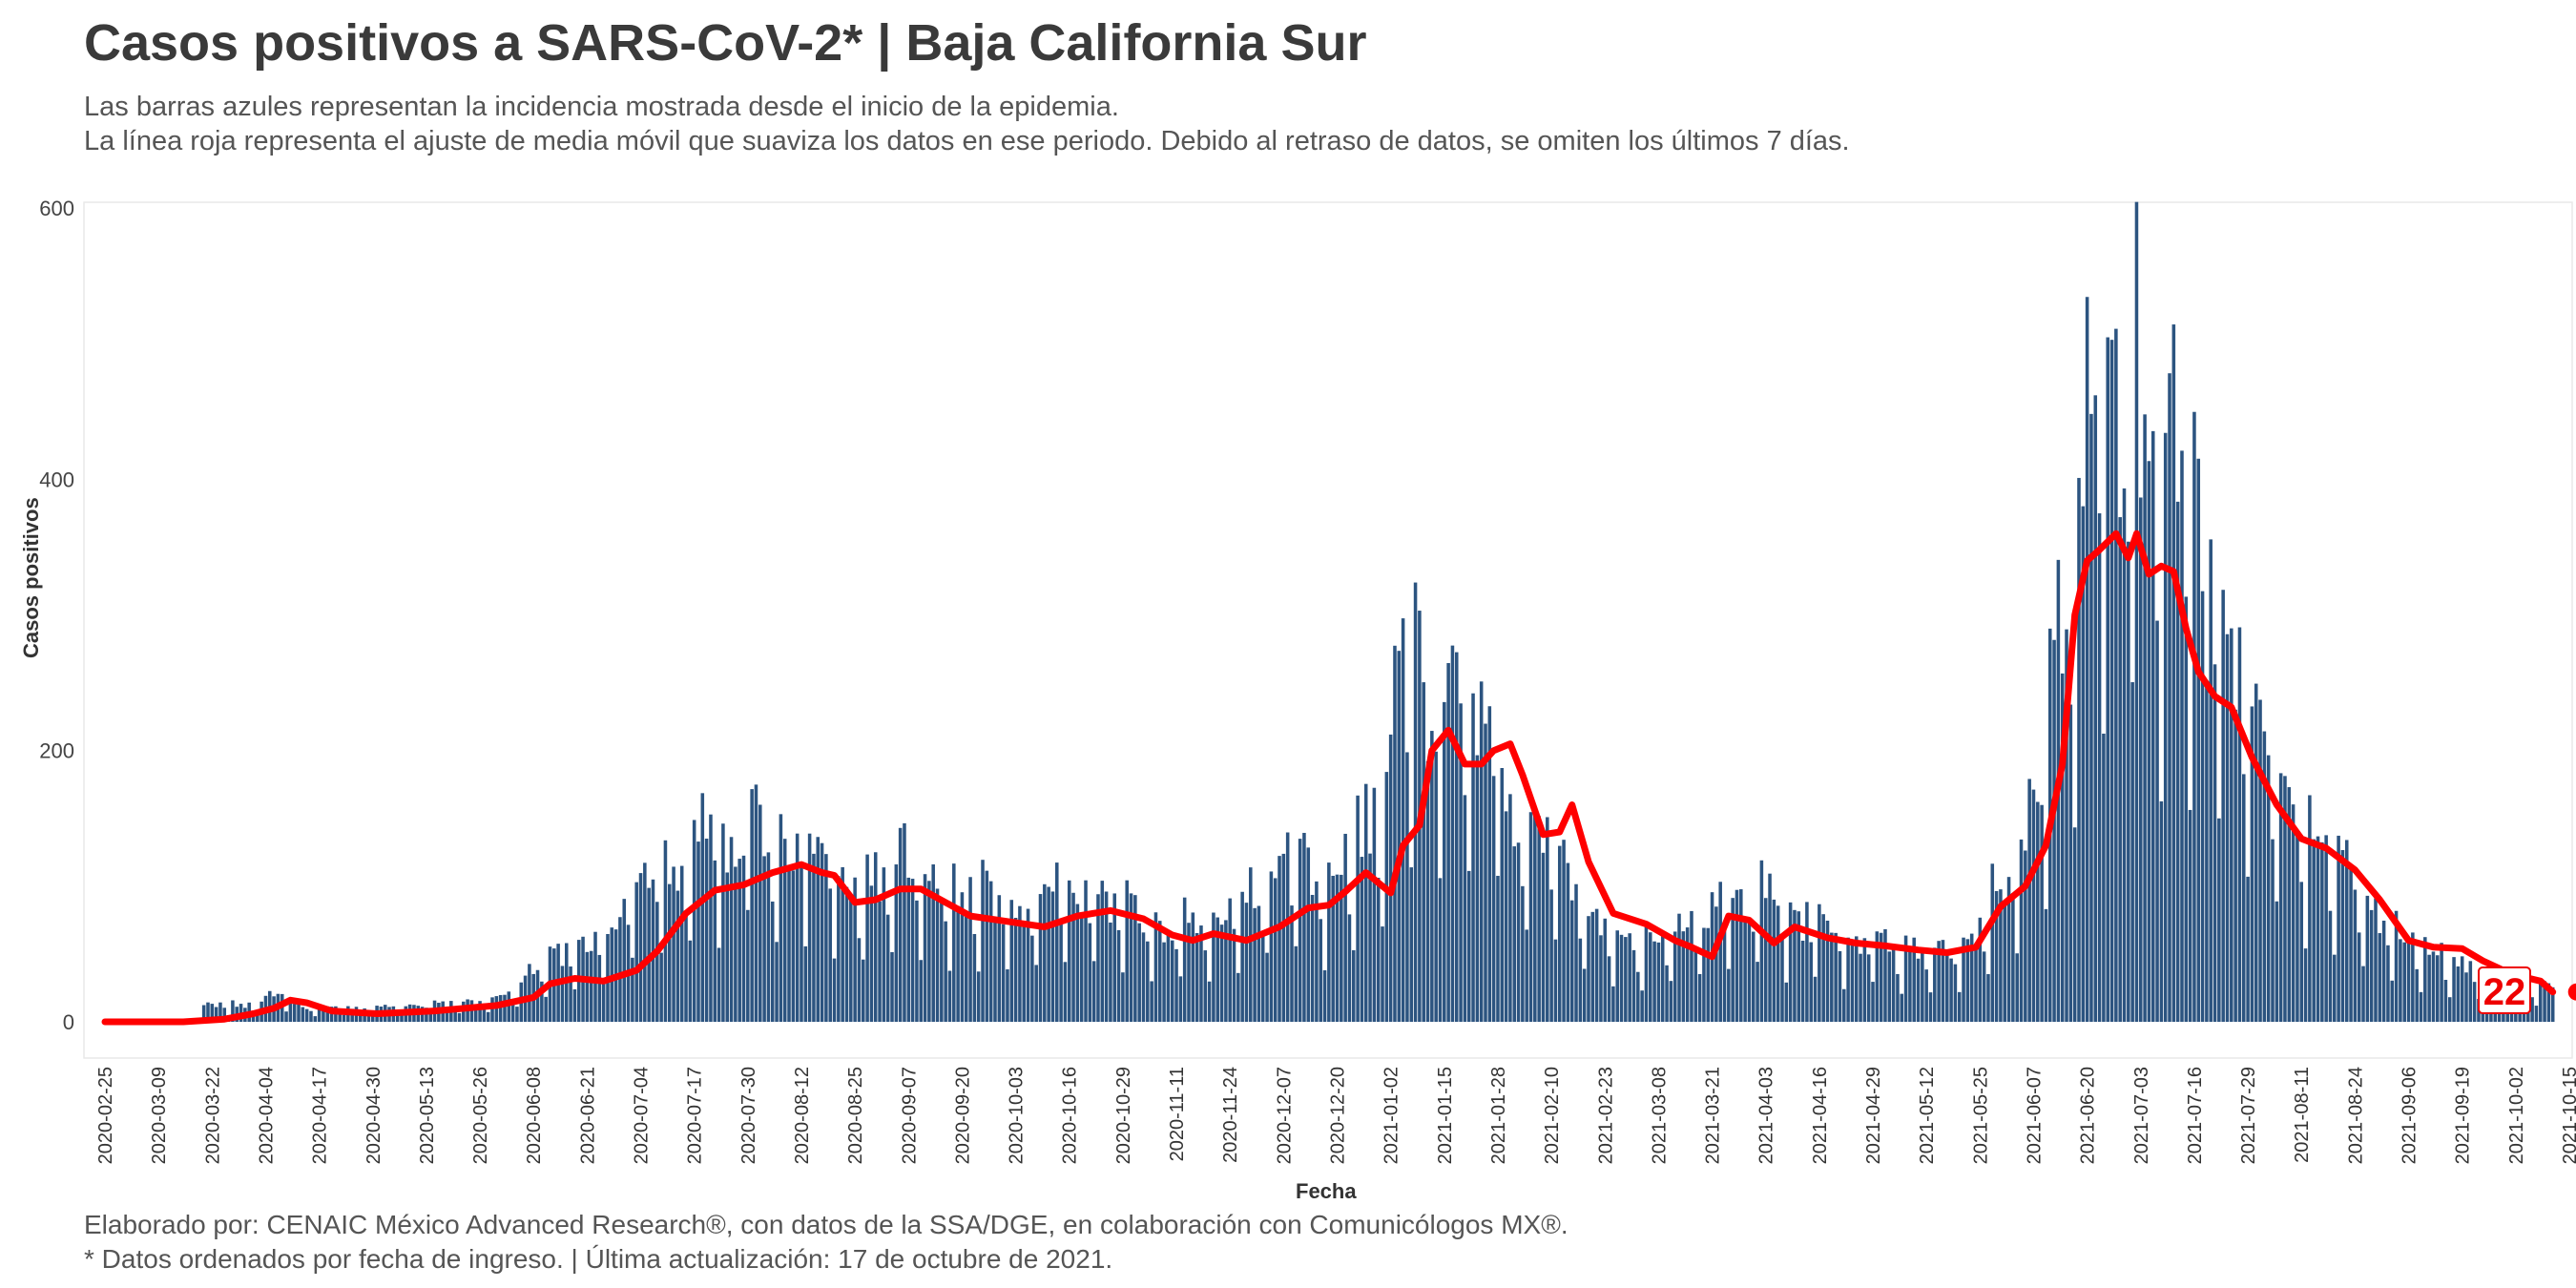 This screenshot has width=2576, height=1288. What do you see at coordinates (427, 1115) in the screenshot?
I see `x-tick-label: 2020-05-13` at bounding box center [427, 1115].